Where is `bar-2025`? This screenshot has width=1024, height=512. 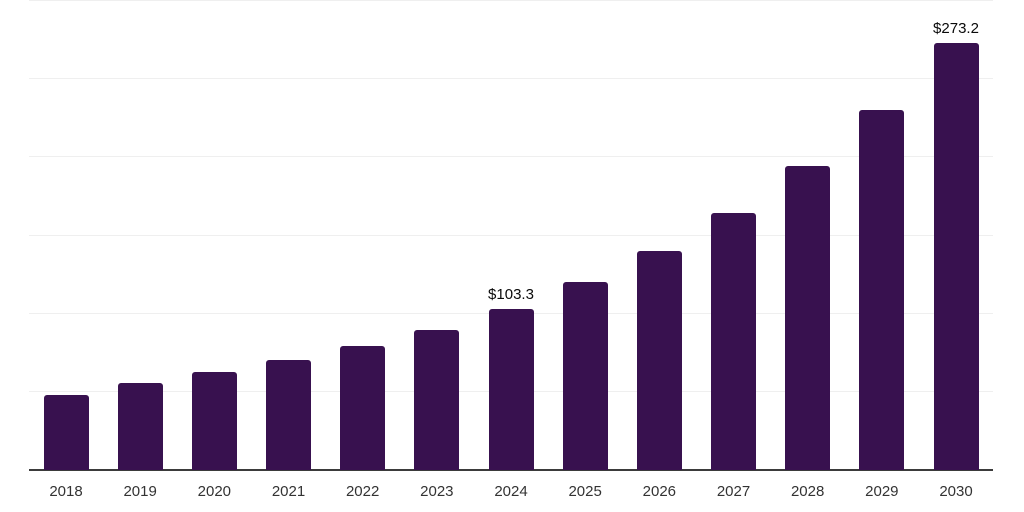
bar-2025 is located at coordinates (585, 376).